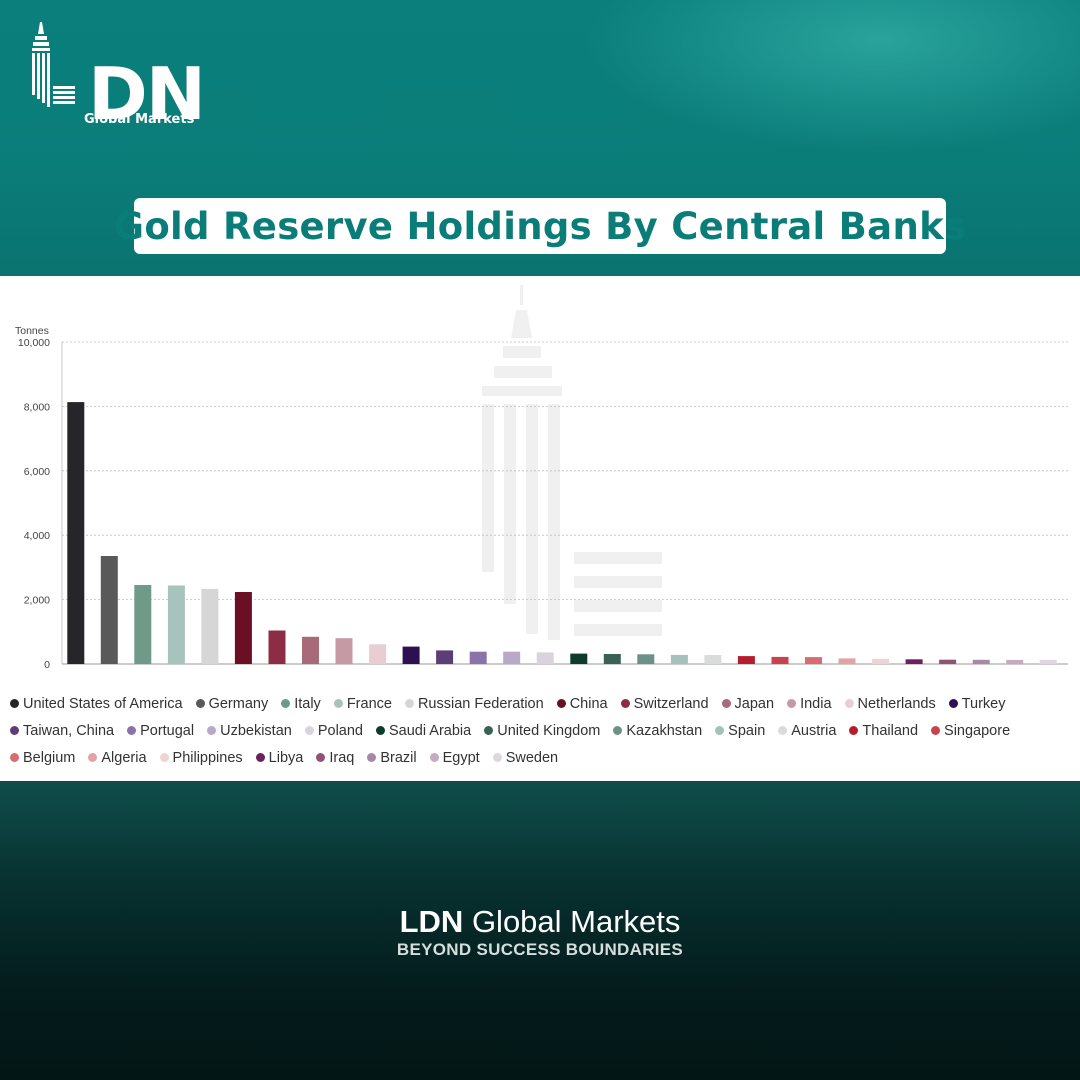  Describe the element at coordinates (335, 757) in the screenshot. I see `legend-item: Iraq` at that location.